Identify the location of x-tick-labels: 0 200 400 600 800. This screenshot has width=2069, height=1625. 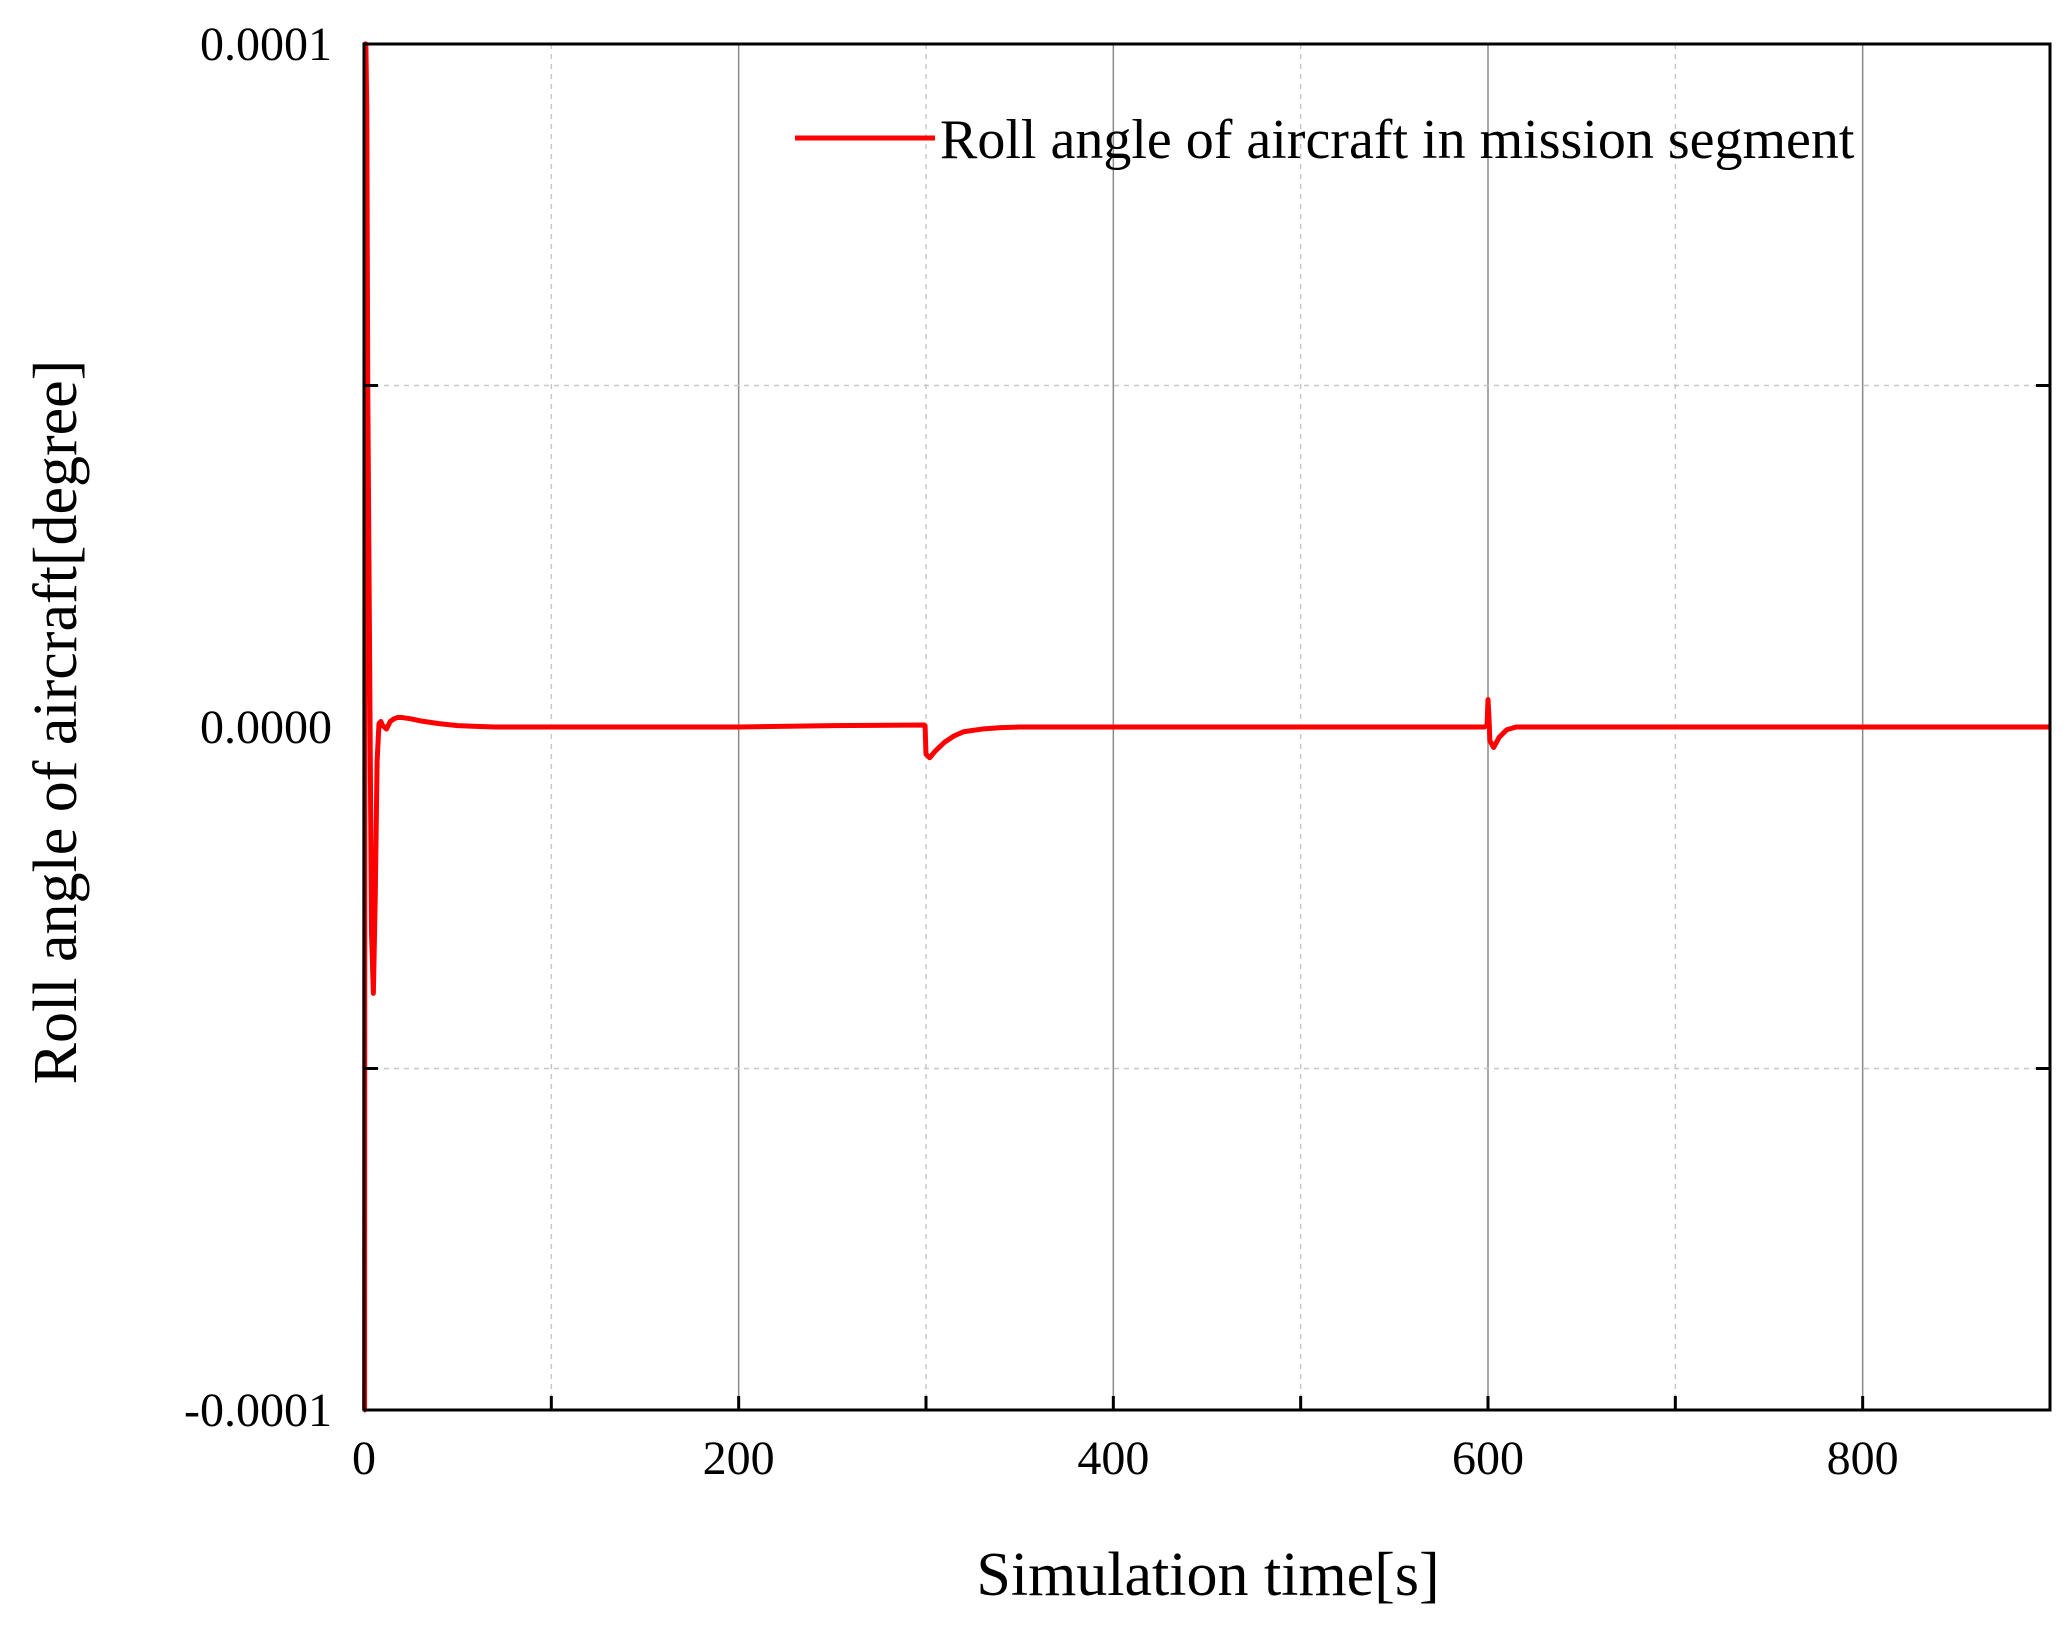
(1125, 1458).